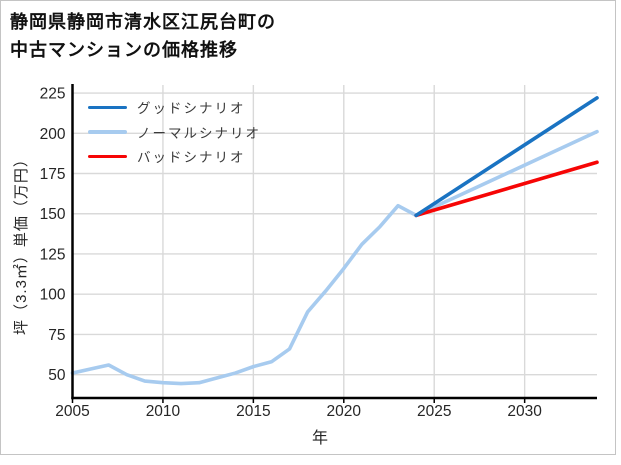 Image resolution: width=621 pixels, height=465 pixels. I want to click on chart-title: 静岡県静岡市清水区江尻台町の 中古マンションの価格推移, so click(143, 36).